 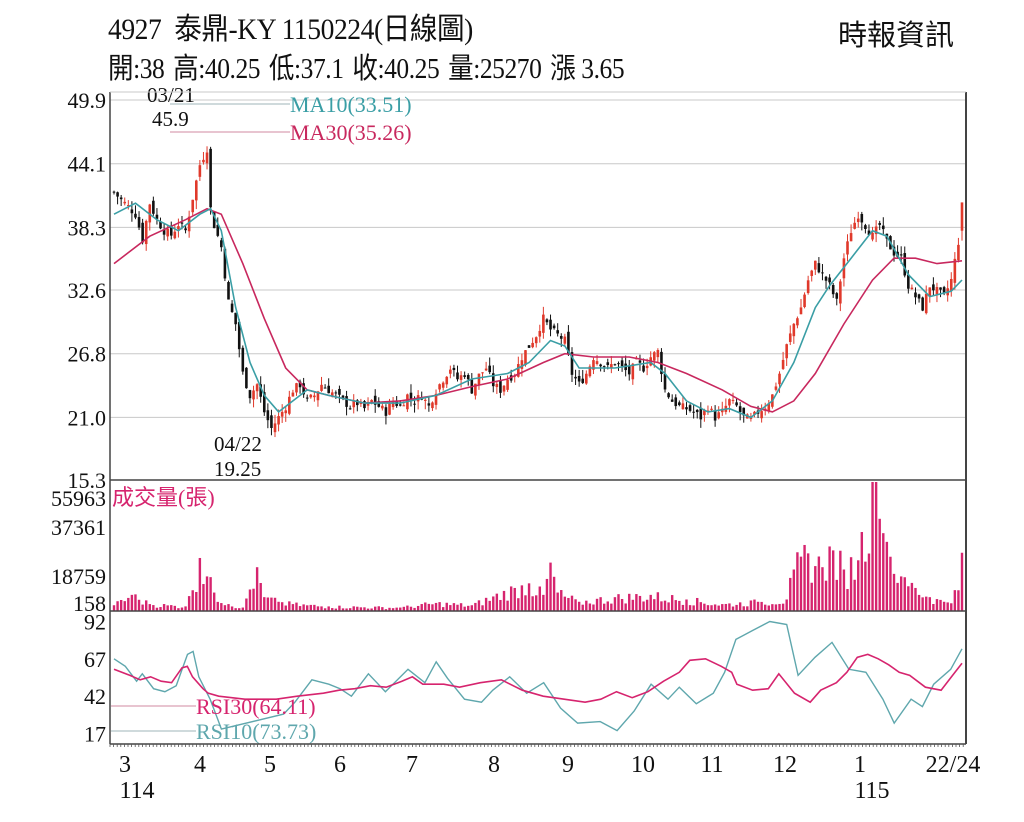 I want to click on volume-title: 成交量(張), so click(x=163, y=497).